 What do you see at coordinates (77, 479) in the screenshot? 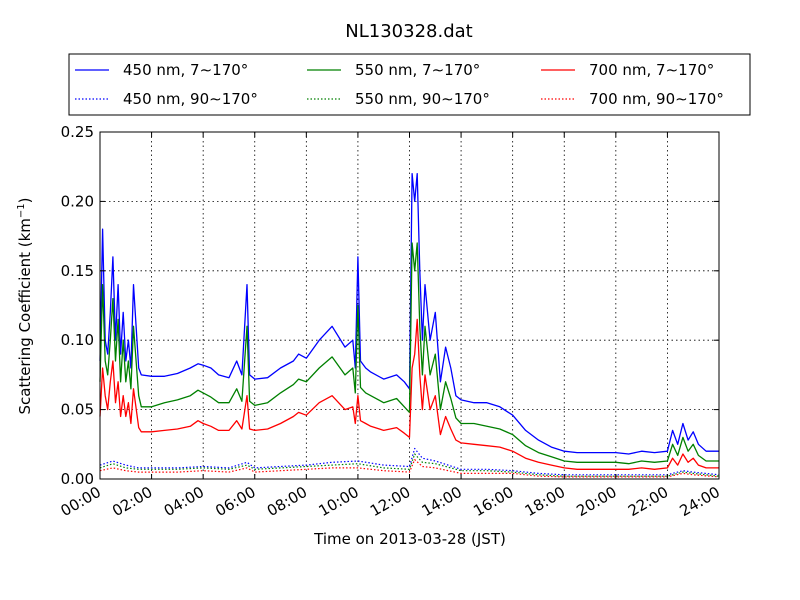
I see `y-tick-label: 0.00` at bounding box center [77, 479].